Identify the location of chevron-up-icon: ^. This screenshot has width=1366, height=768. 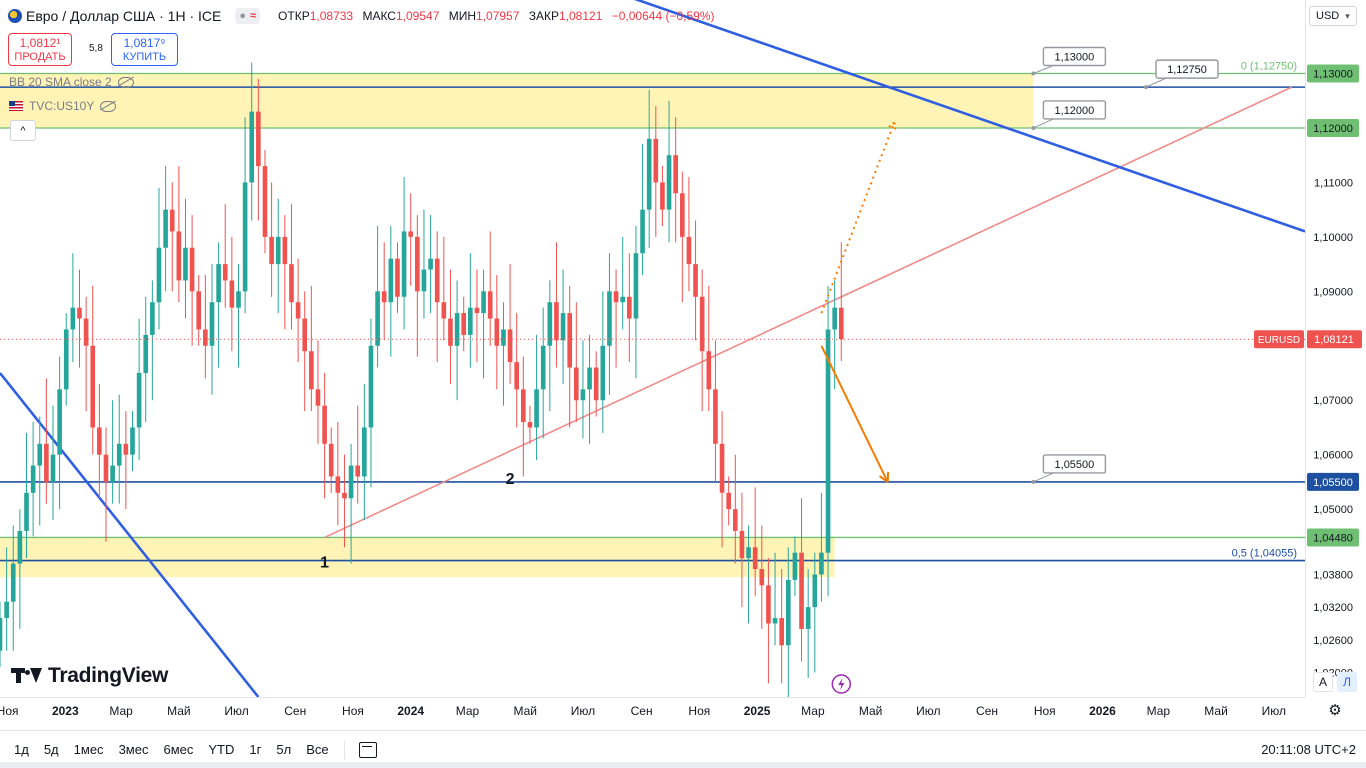
(23, 130).